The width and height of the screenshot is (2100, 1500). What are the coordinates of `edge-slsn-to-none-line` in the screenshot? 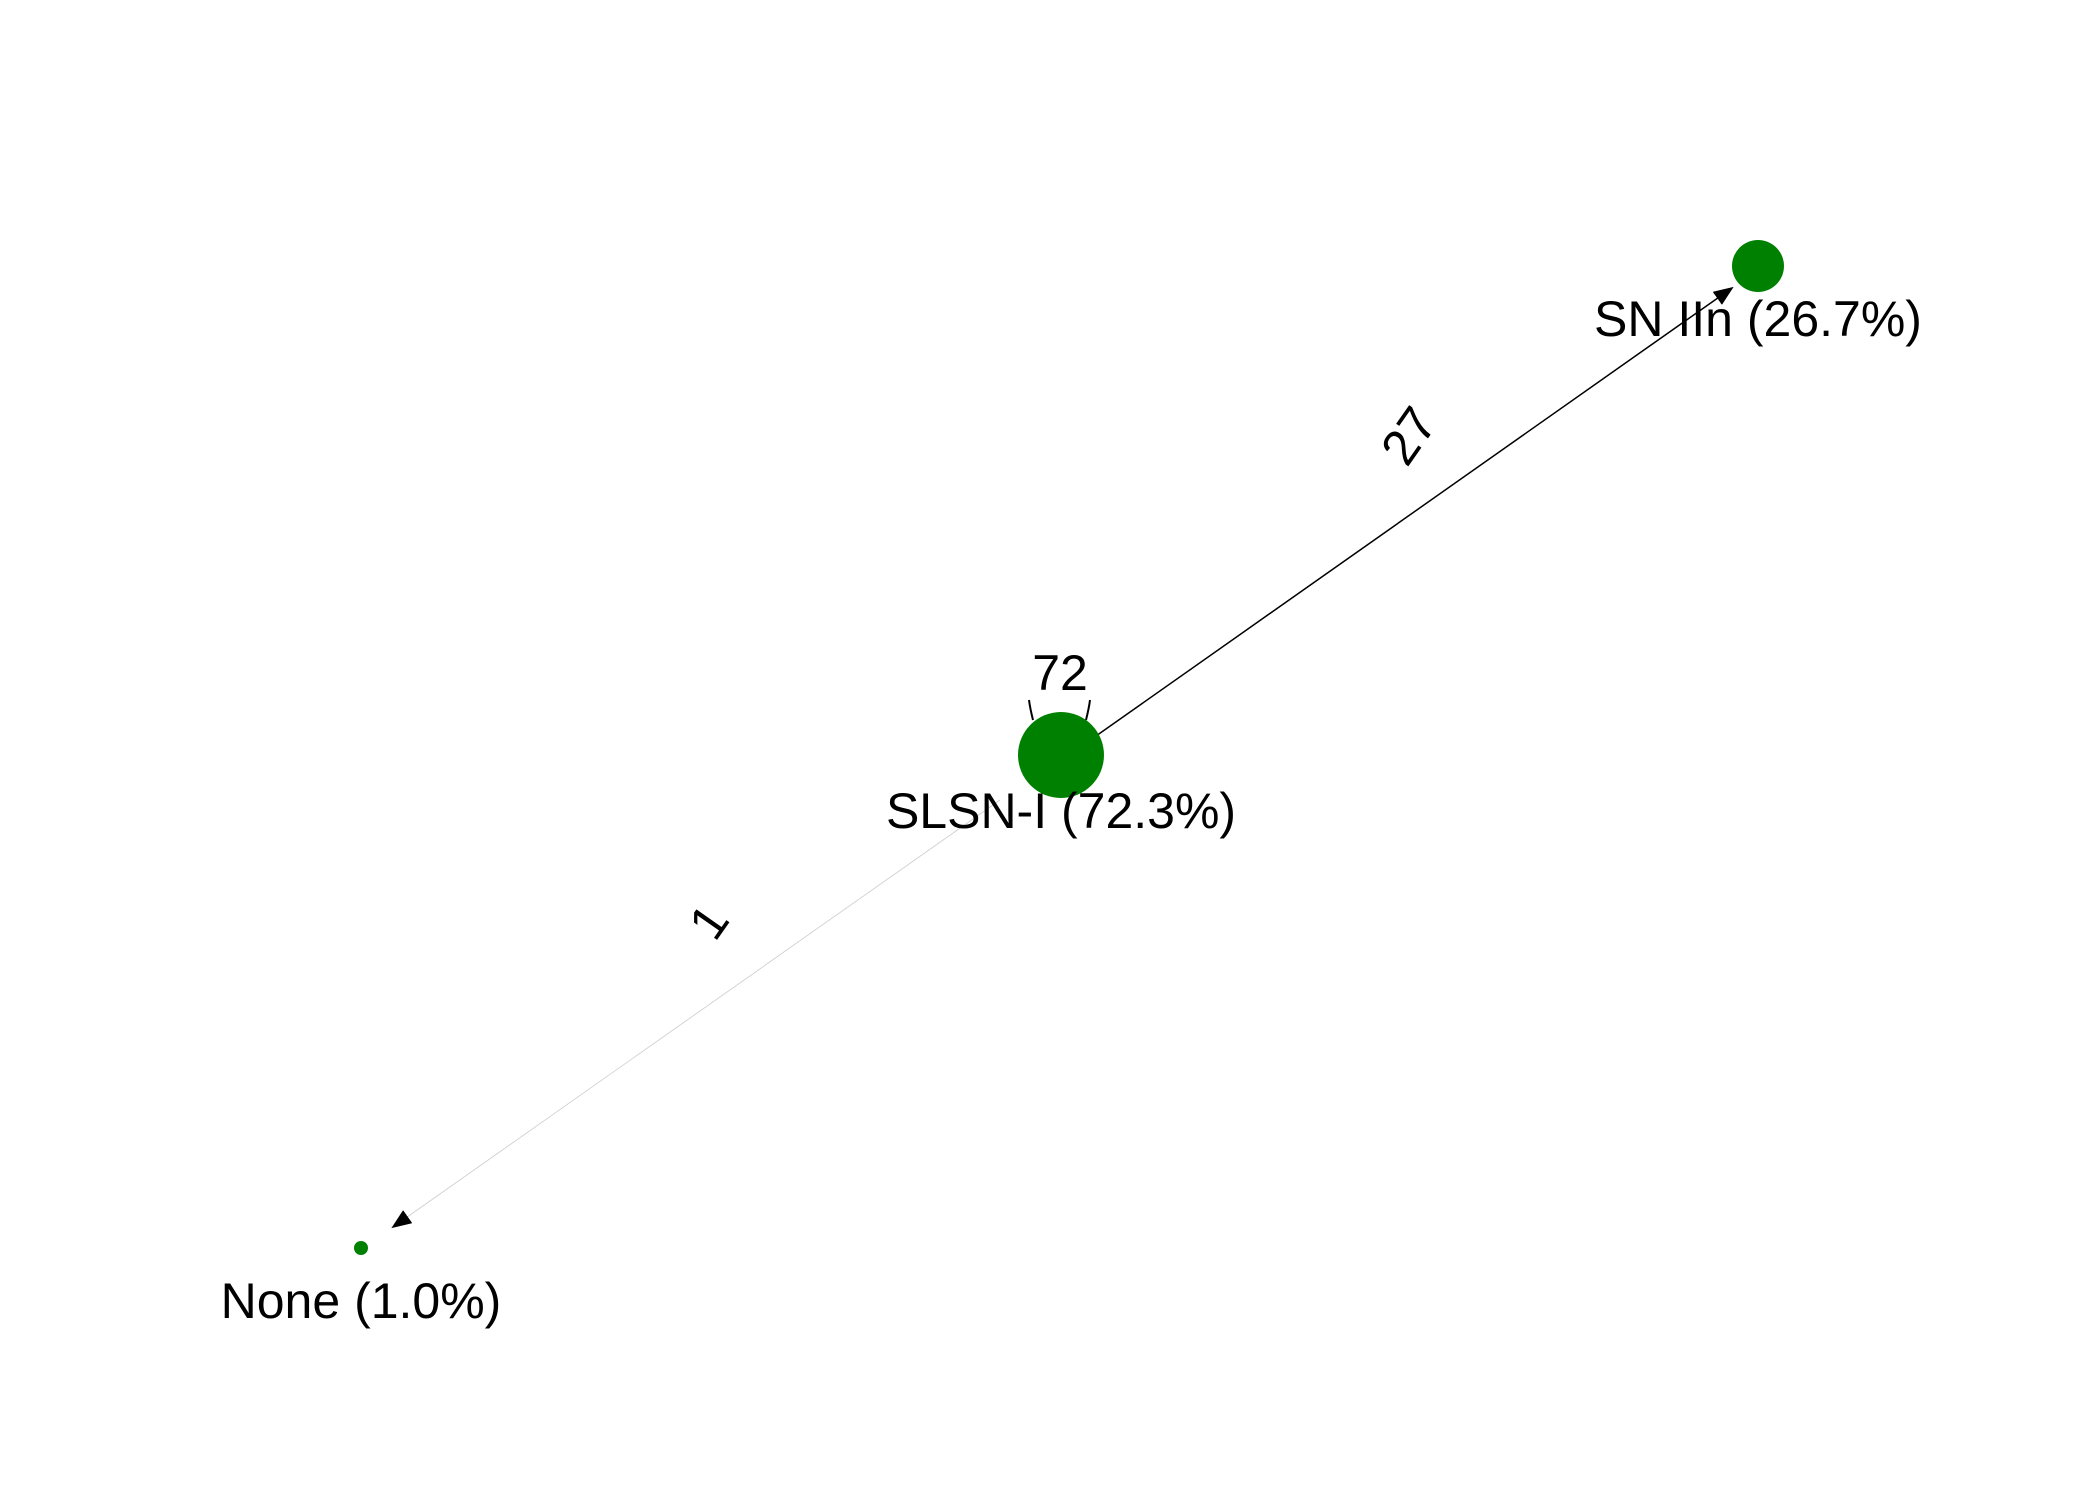 It's located at (696, 1014).